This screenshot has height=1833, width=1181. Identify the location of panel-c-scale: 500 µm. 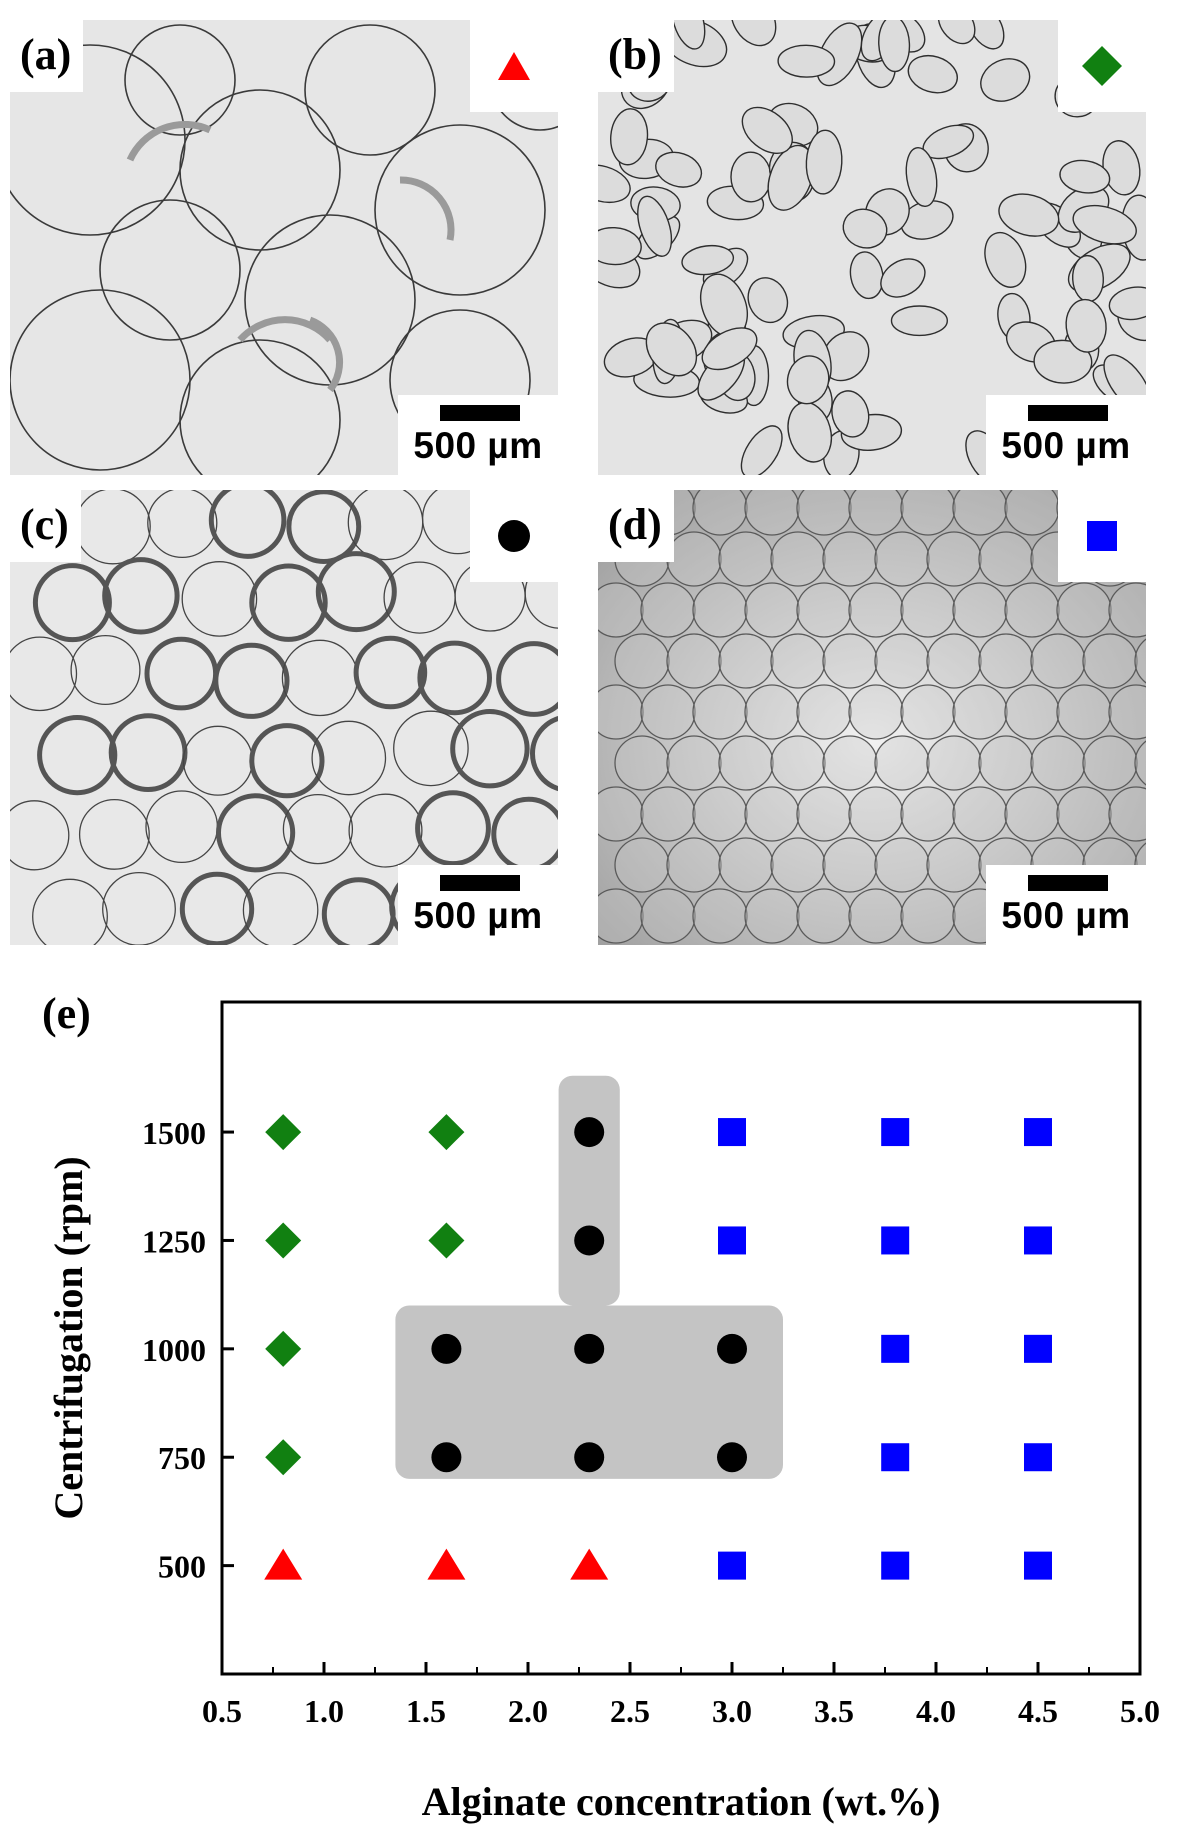
(478, 905).